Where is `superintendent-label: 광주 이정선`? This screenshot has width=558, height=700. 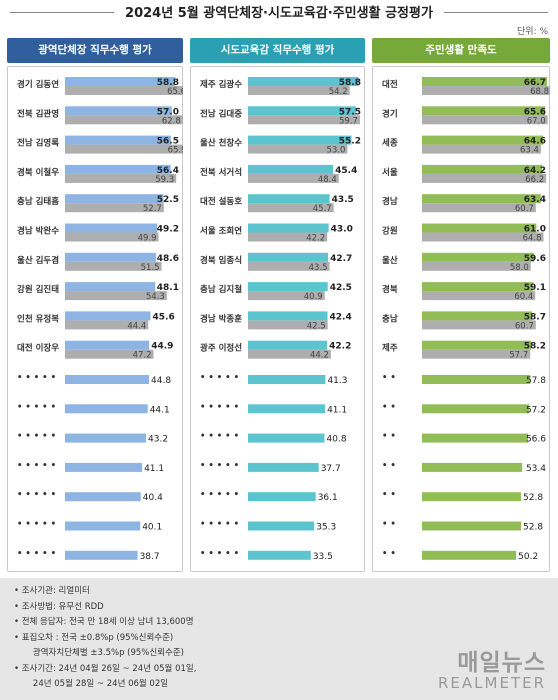 superintendent-label: 광주 이정선 is located at coordinates (221, 348).